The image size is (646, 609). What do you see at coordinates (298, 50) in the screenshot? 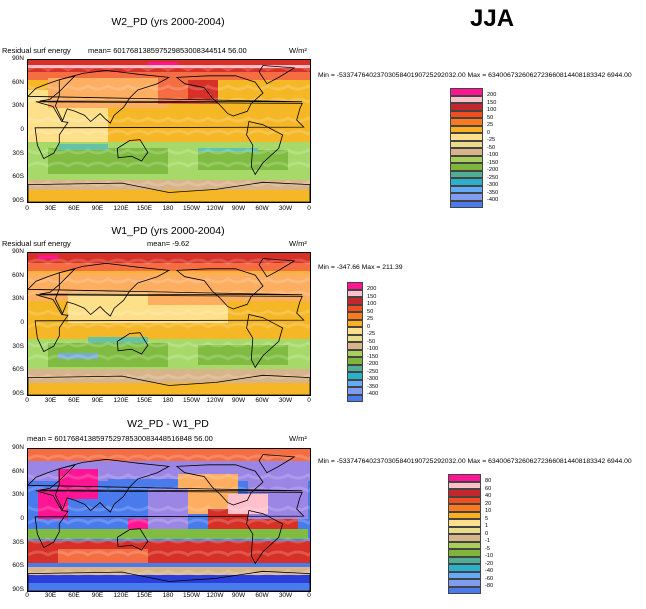
I see `panel1-units: W/m²` at bounding box center [298, 50].